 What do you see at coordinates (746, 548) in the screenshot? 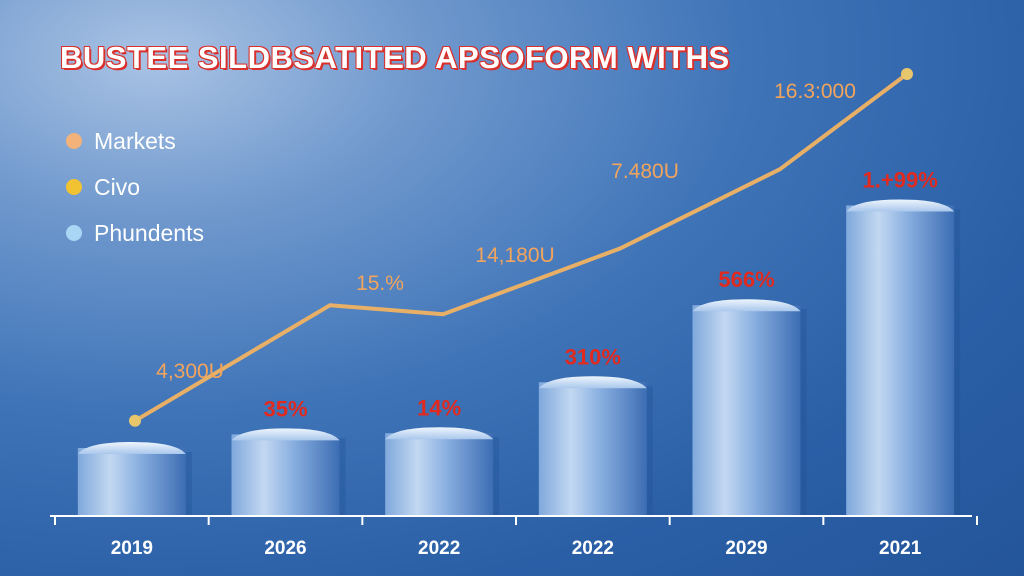
I see `x-tick-label: 2029` at bounding box center [746, 548].